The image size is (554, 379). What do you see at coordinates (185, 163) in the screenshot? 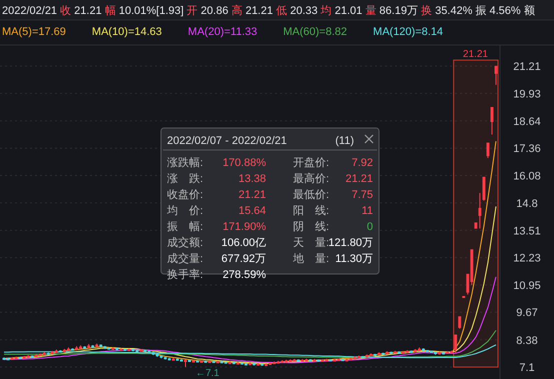
I see `annotation: 涨跌幅:` at bounding box center [185, 163].